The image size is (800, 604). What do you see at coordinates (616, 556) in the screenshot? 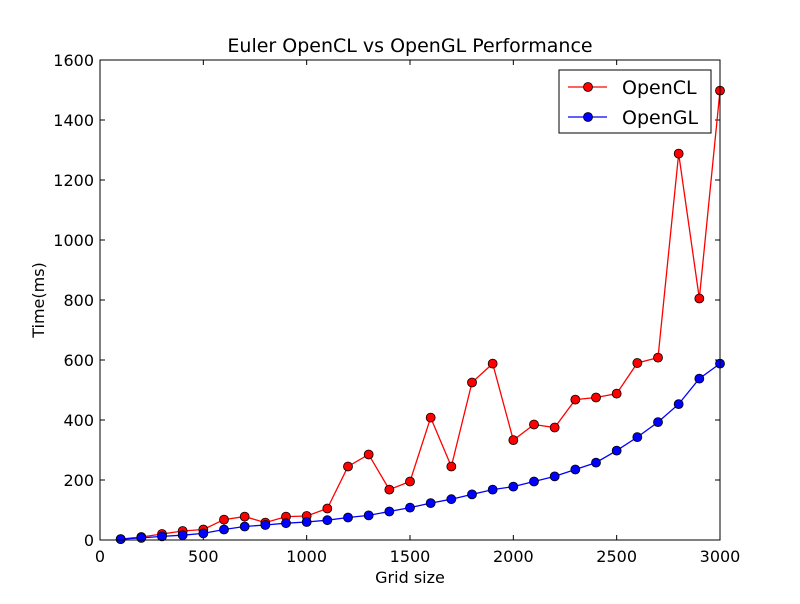
I see `x-tick-label: 2500` at bounding box center [616, 556].